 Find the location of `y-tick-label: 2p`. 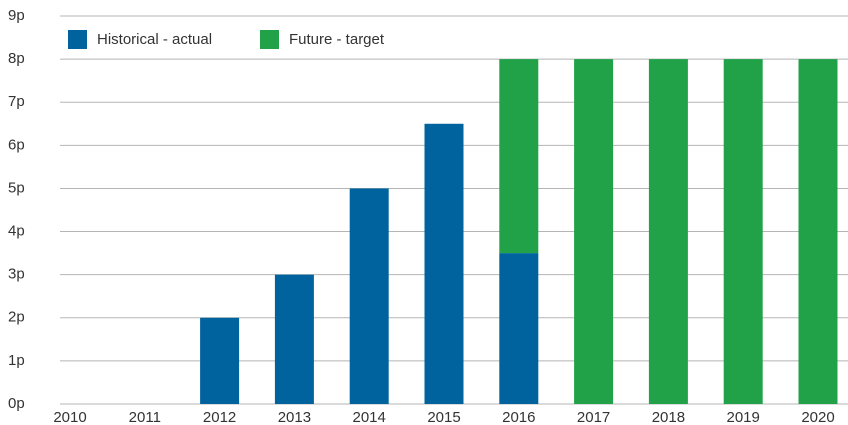

y-tick-label: 2p is located at coordinates (16, 317).